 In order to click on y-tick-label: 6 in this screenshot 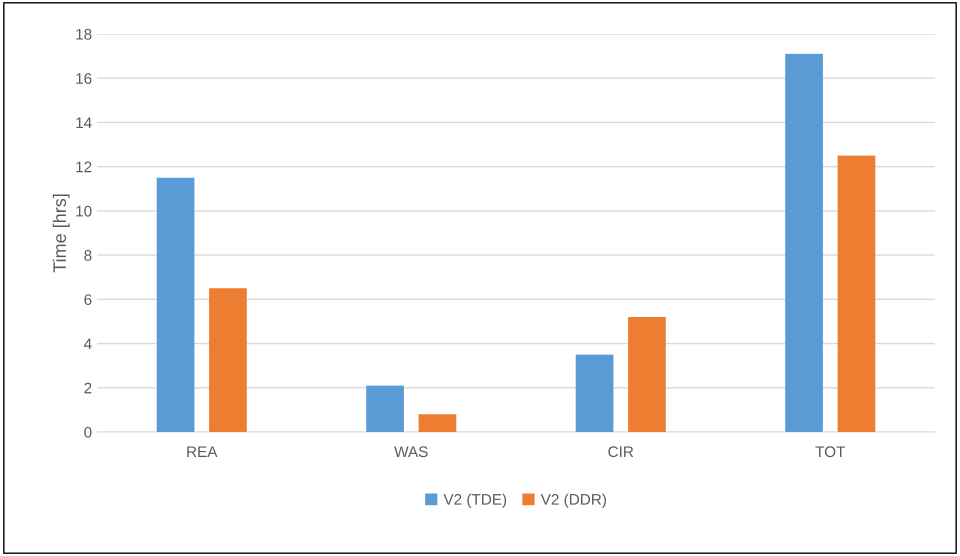, I will do `click(88, 300)`.